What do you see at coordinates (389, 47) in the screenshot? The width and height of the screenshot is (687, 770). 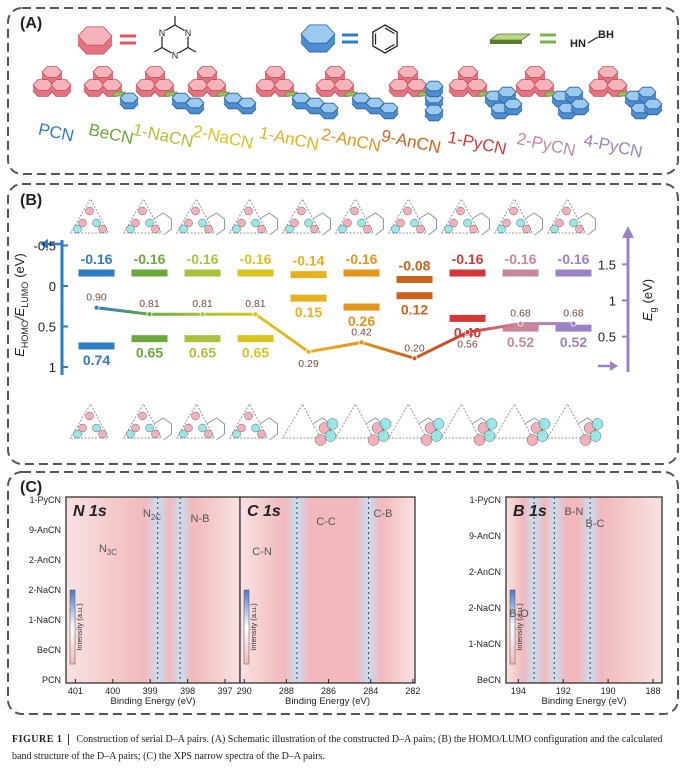 I see `double-bond` at bounding box center [389, 47].